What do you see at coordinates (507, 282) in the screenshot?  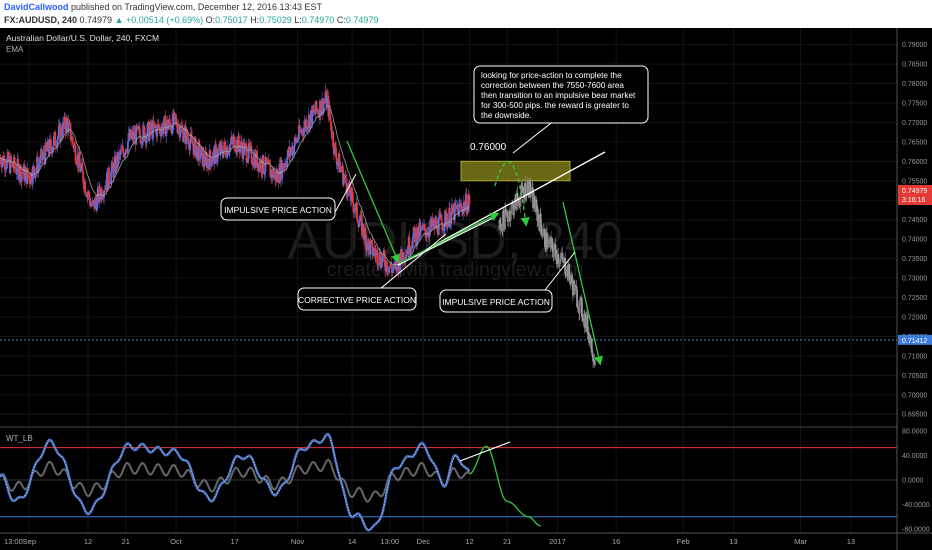 I see `impulsive-callout-2: IMPULSIVE PRICE ACTION` at bounding box center [507, 282].